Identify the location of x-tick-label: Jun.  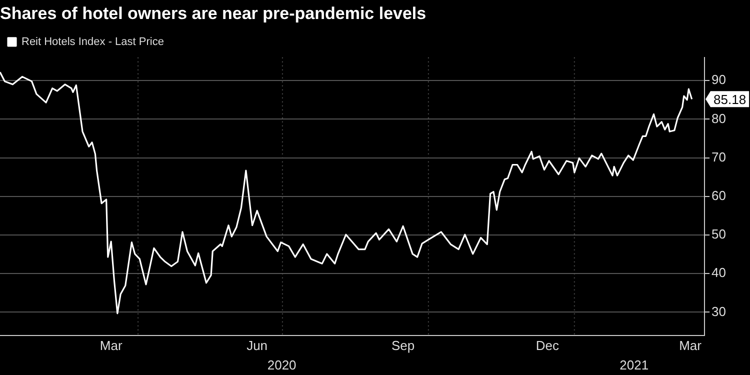
(257, 345).